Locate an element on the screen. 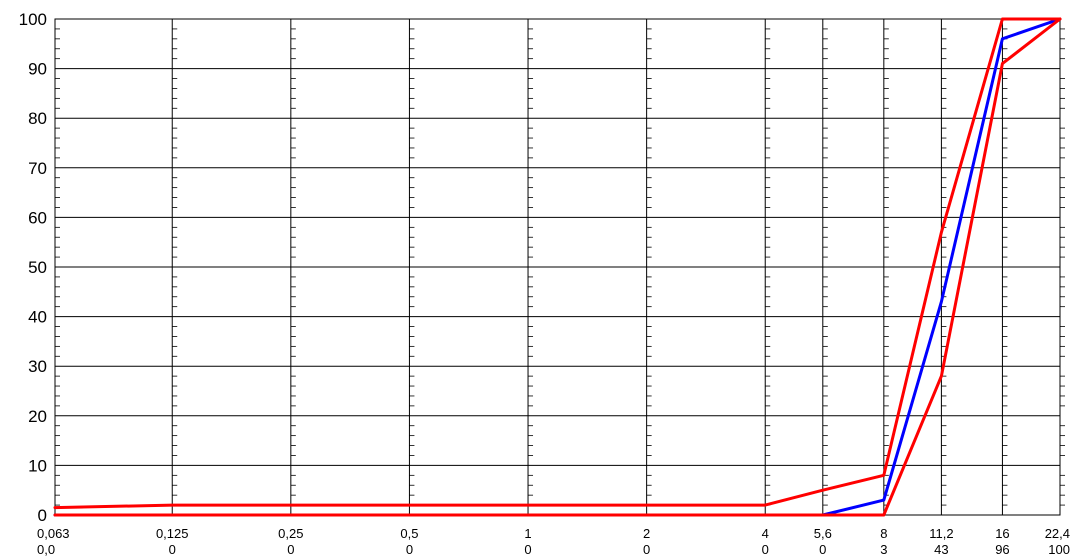 This screenshot has height=558, width=1075. y-tick-label: 30 is located at coordinates (37, 366).